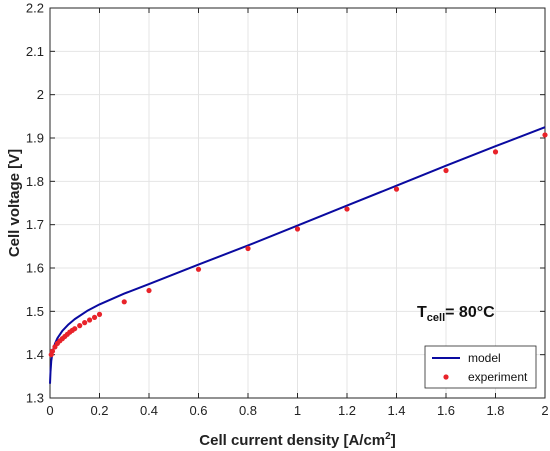  I want to click on x-tick-label: 1, so click(297, 410).